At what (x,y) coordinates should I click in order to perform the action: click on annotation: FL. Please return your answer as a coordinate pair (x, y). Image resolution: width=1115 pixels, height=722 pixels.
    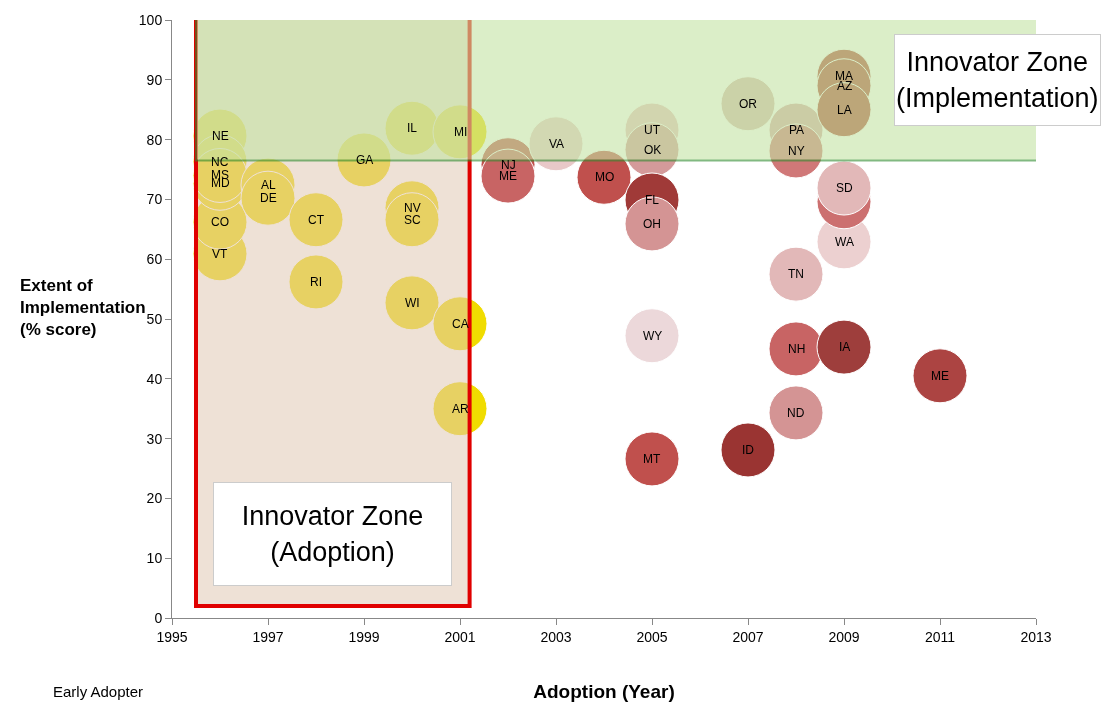
    Looking at the image, I should click on (652, 200).